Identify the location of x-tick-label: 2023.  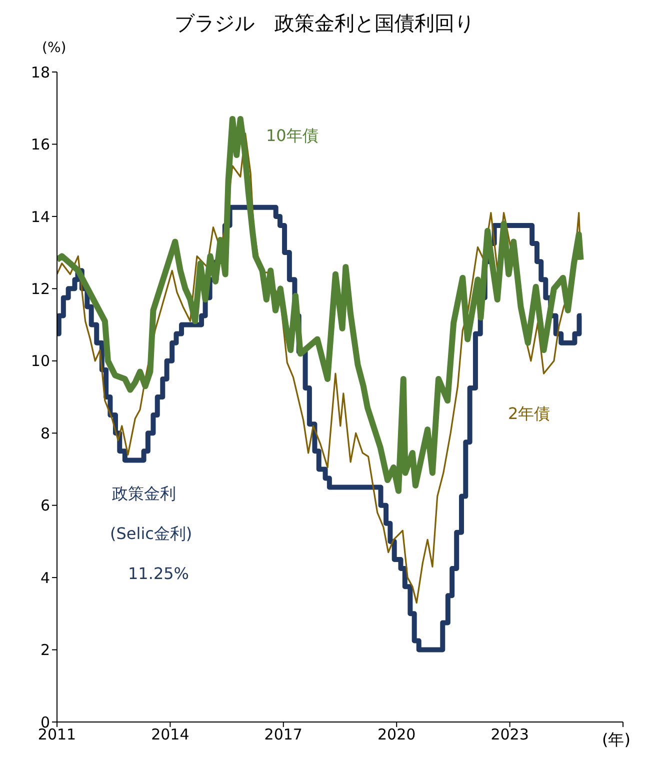
(509, 735).